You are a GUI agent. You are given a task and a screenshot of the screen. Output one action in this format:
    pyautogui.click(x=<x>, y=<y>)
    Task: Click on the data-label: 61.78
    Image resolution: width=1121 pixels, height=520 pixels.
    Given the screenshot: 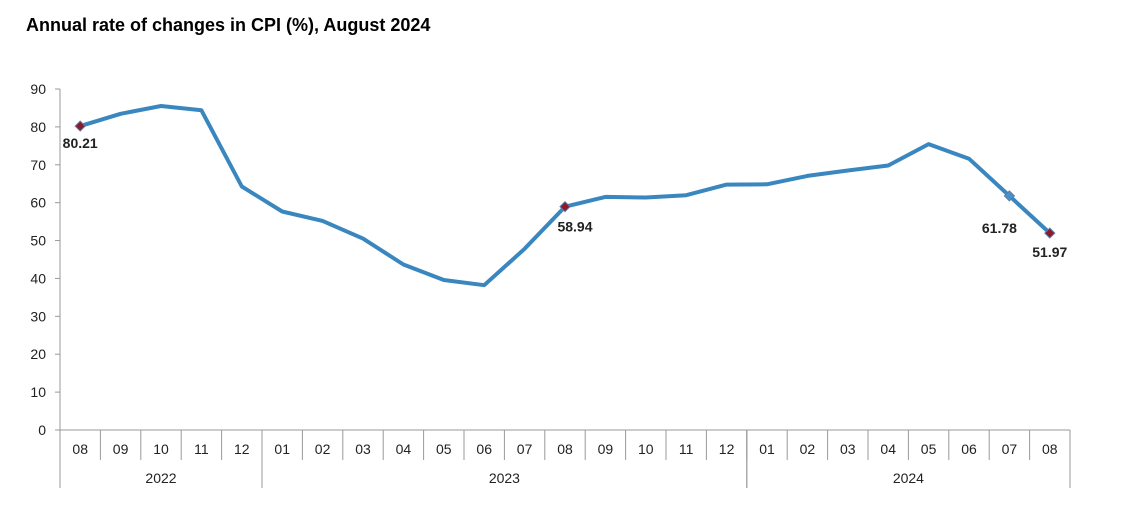 What is the action you would take?
    pyautogui.click(x=999, y=228)
    